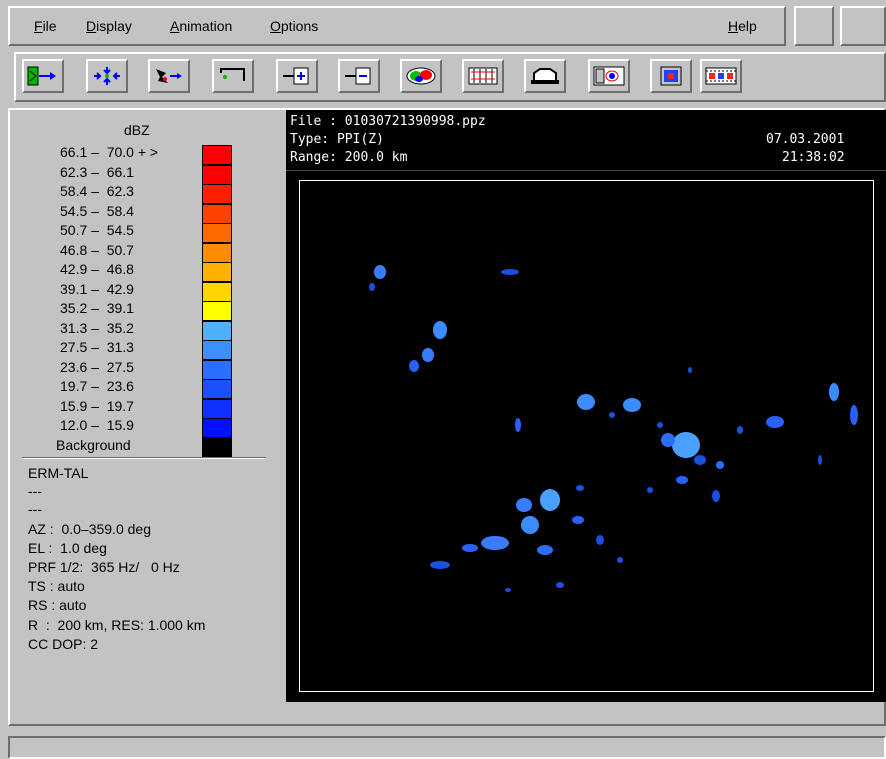 The width and height of the screenshot is (886, 759). I want to click on menu-help: Help, so click(742, 26).